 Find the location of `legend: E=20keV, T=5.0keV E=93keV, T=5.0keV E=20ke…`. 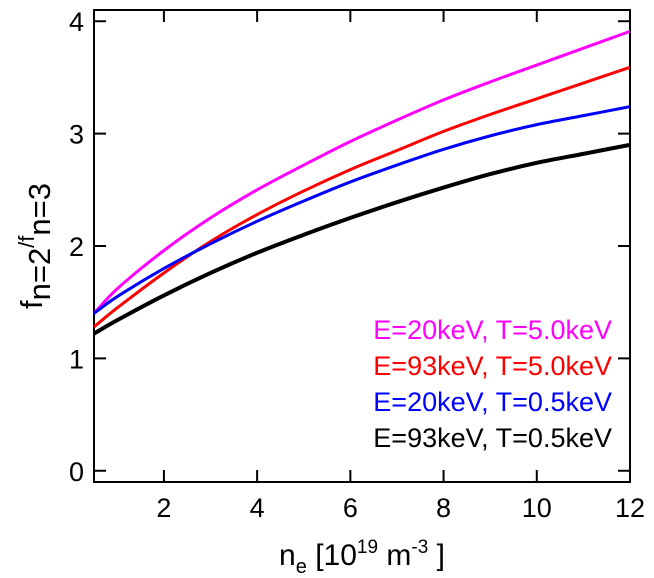

legend: E=20keV, T=5.0keV E=93keV, T=5.0keV E=20ke… is located at coordinates (492, 384).